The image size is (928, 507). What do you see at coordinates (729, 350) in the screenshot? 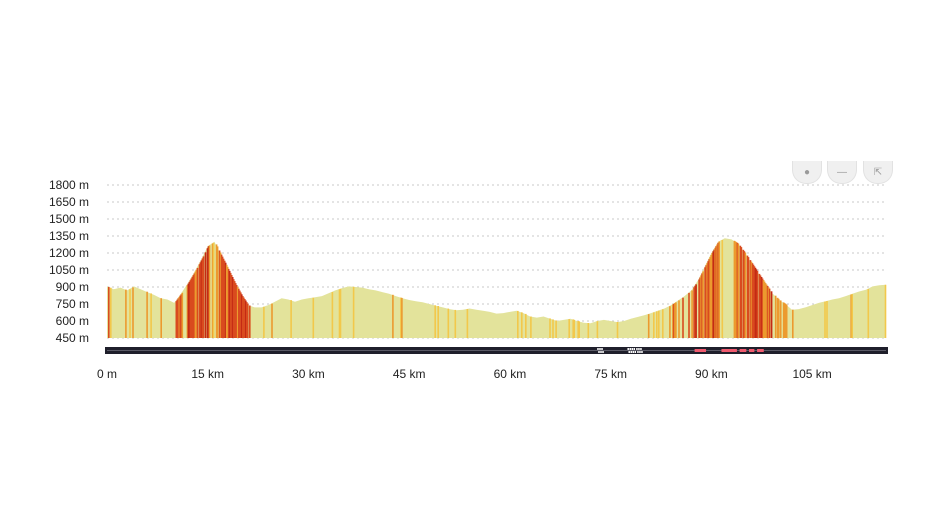
I see `surface-hazard-mark` at bounding box center [729, 350].